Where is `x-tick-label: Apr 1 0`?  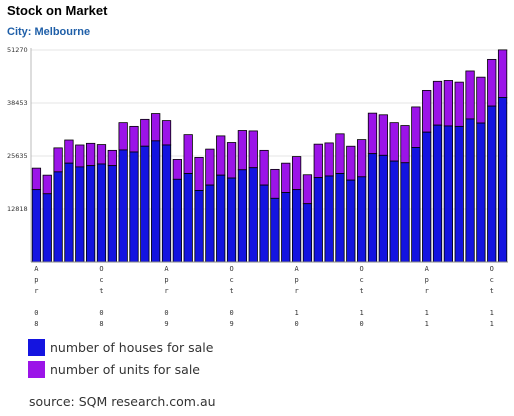 x-tick-label: Apr 1 0 is located at coordinates (296, 296).